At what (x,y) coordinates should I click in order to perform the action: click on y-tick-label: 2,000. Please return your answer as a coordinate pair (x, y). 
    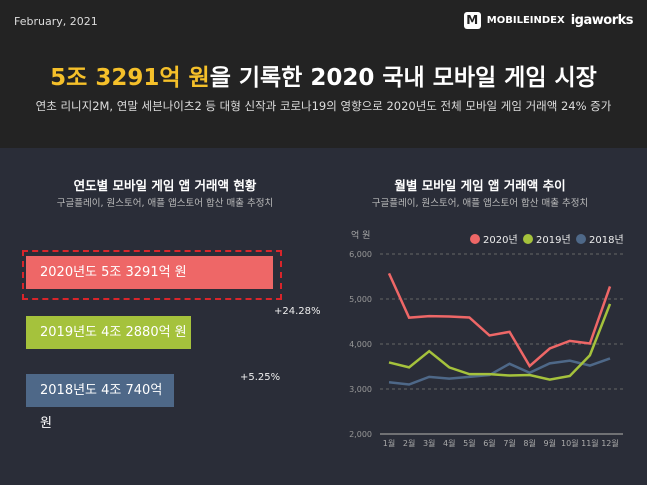
    Looking at the image, I should click on (360, 434).